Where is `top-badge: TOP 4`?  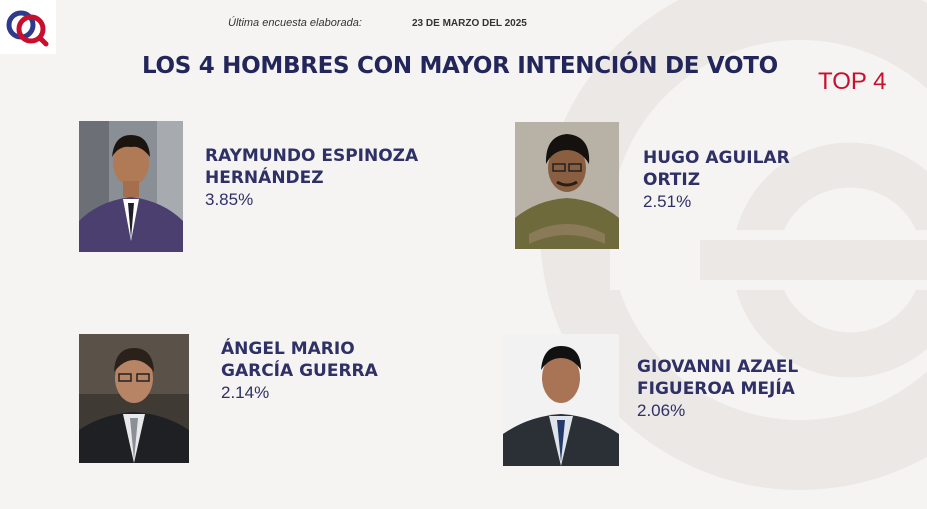
top-badge: TOP 4 is located at coordinates (852, 81).